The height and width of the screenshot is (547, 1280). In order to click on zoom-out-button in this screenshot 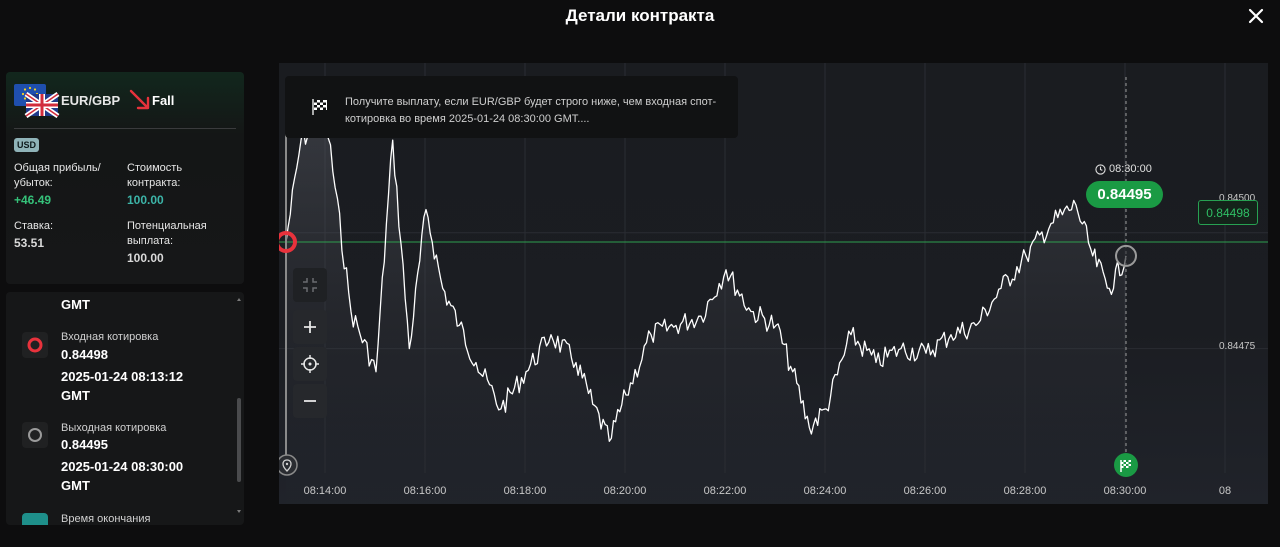, I will do `click(310, 401)`.